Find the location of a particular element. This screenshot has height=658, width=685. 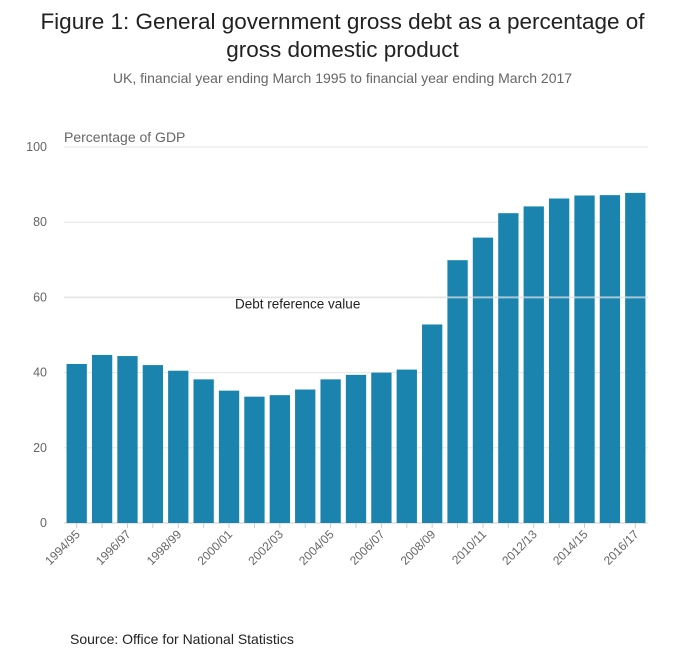

y-tick-label: 60 is located at coordinates (40, 297).